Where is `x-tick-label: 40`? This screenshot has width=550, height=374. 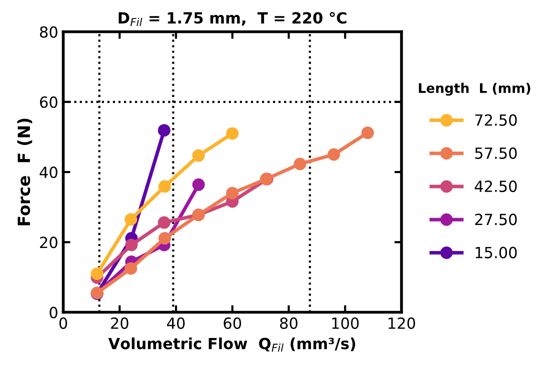 x-tick-label: 40 is located at coordinates (176, 323).